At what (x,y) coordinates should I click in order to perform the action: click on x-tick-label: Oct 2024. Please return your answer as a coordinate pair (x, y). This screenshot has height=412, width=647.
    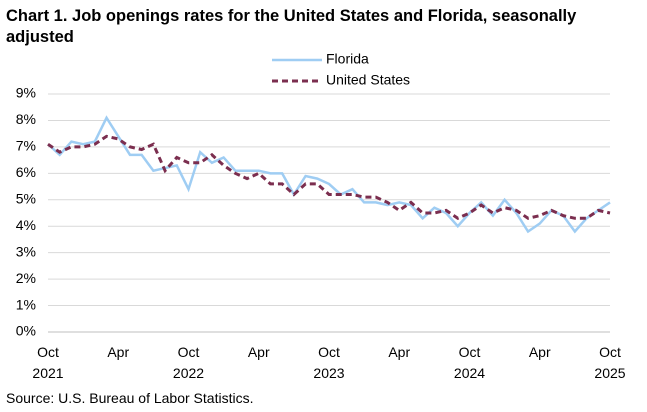
    Looking at the image, I should click on (469, 362).